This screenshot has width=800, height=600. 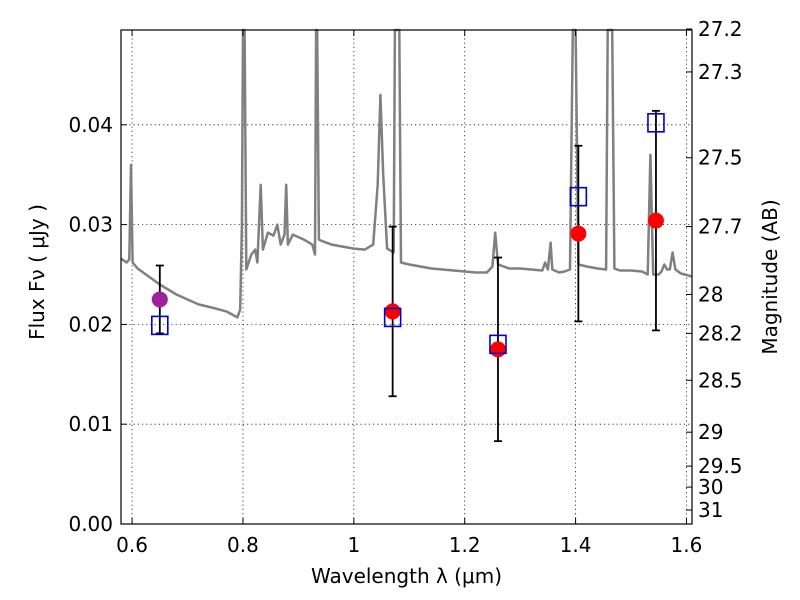 I want to click on mag-tick-label: 30, so click(x=710, y=487).